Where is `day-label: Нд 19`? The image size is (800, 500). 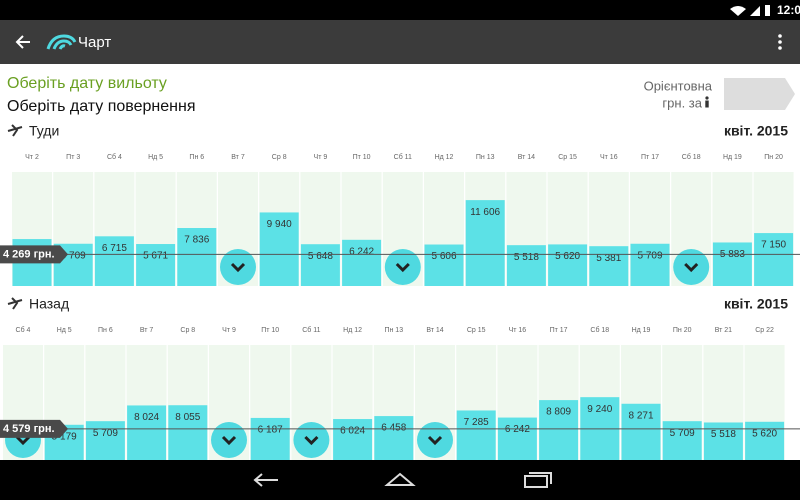
day-label: Нд 19 is located at coordinates (732, 157).